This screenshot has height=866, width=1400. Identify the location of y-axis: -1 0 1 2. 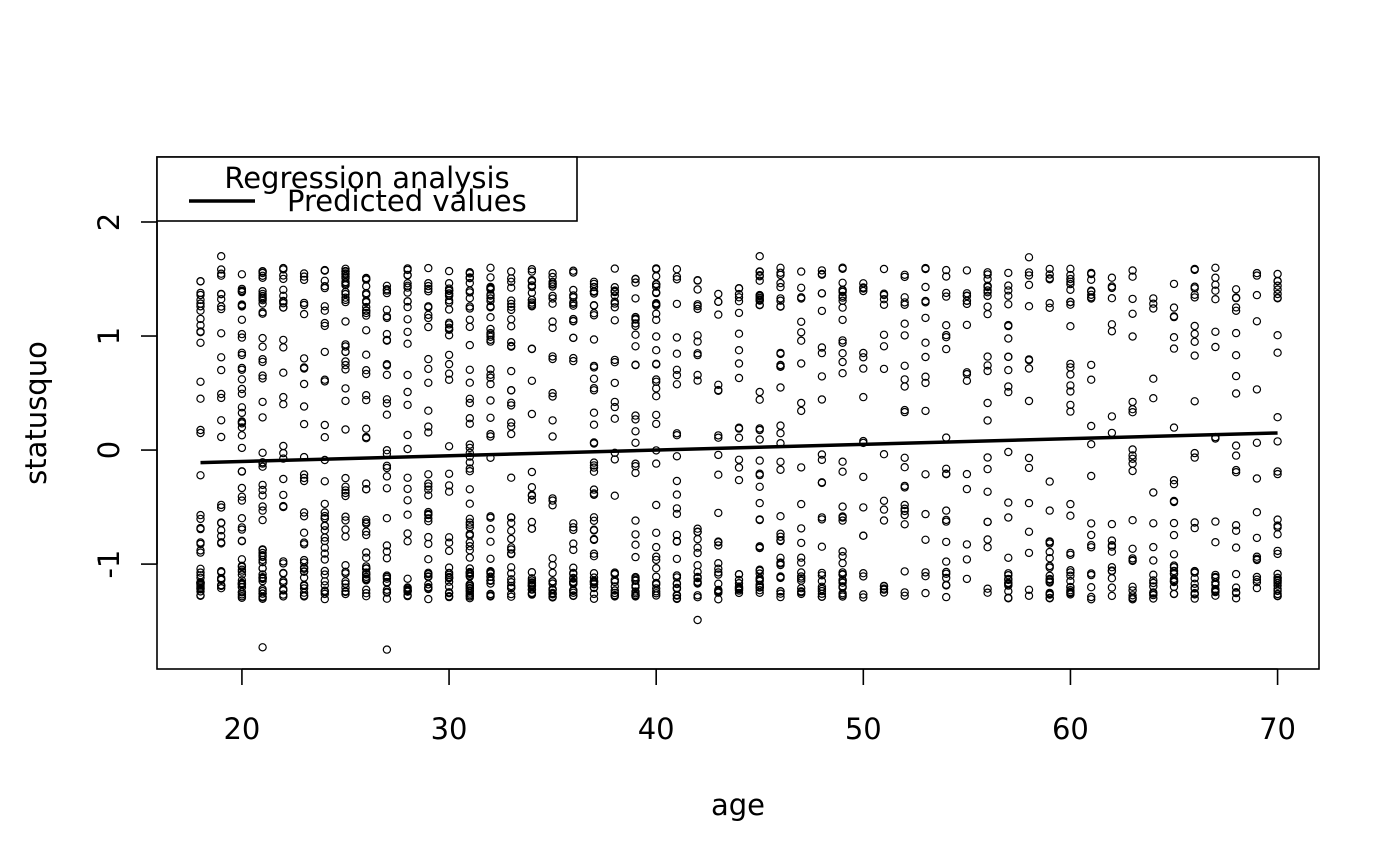
(125, 396).